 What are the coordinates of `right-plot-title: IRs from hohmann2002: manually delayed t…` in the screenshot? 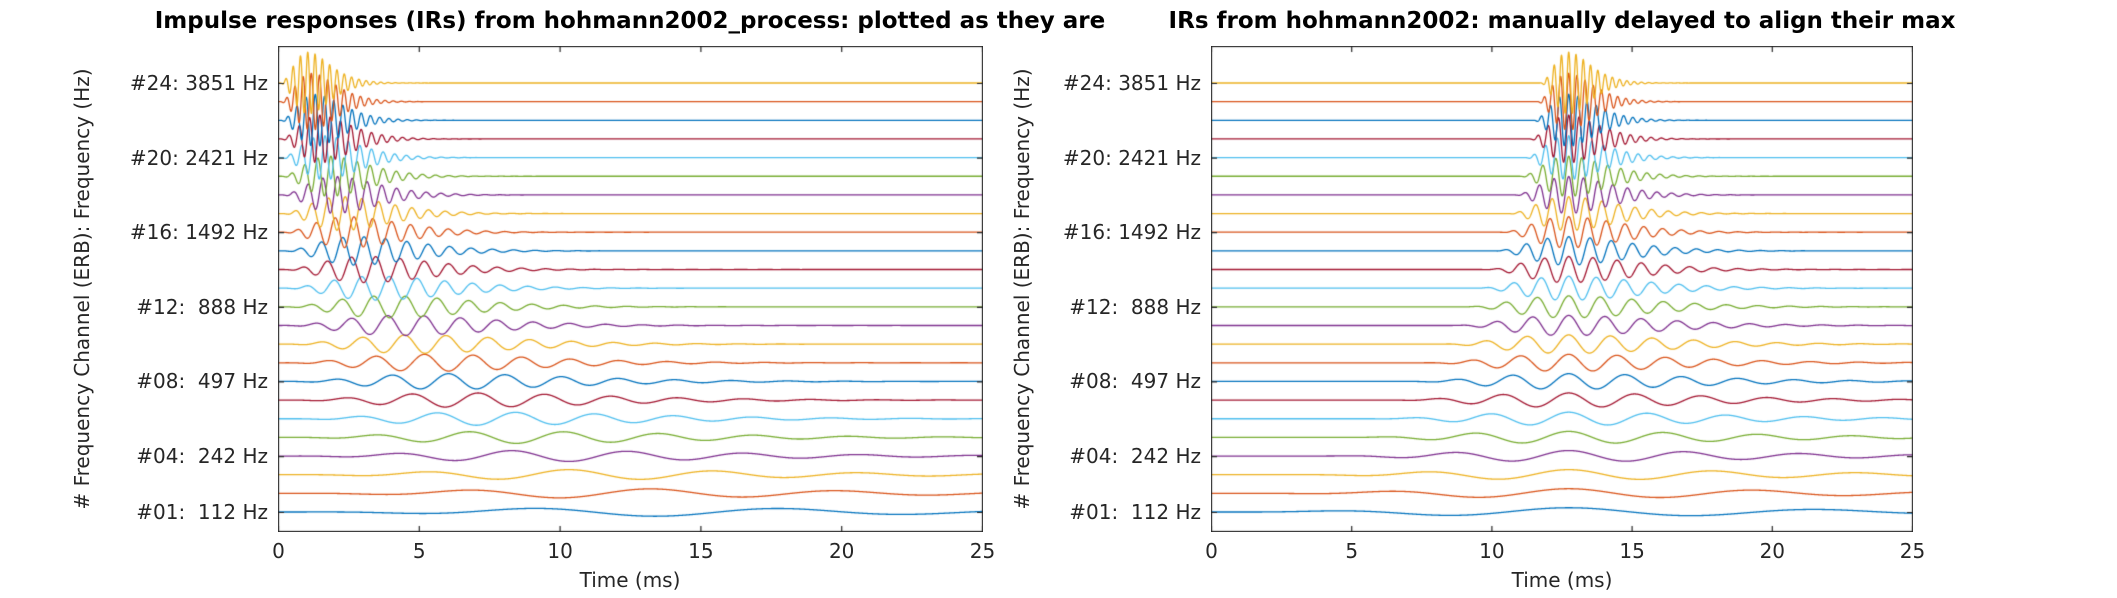 It's located at (1562, 21).